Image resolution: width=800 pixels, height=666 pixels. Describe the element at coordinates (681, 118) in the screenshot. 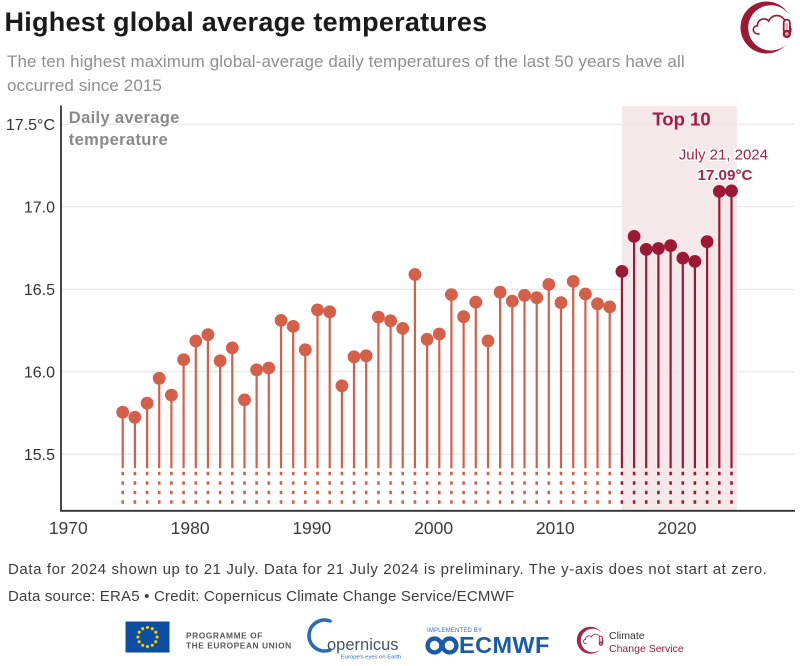

I see `svg-text: Top 10` at that location.